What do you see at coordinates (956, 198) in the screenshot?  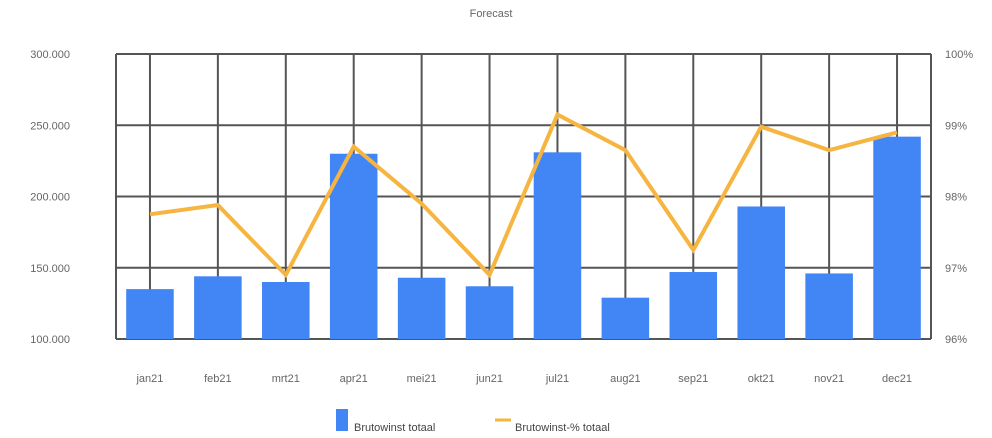 I see `y-right-tick-label: 98%` at bounding box center [956, 198].